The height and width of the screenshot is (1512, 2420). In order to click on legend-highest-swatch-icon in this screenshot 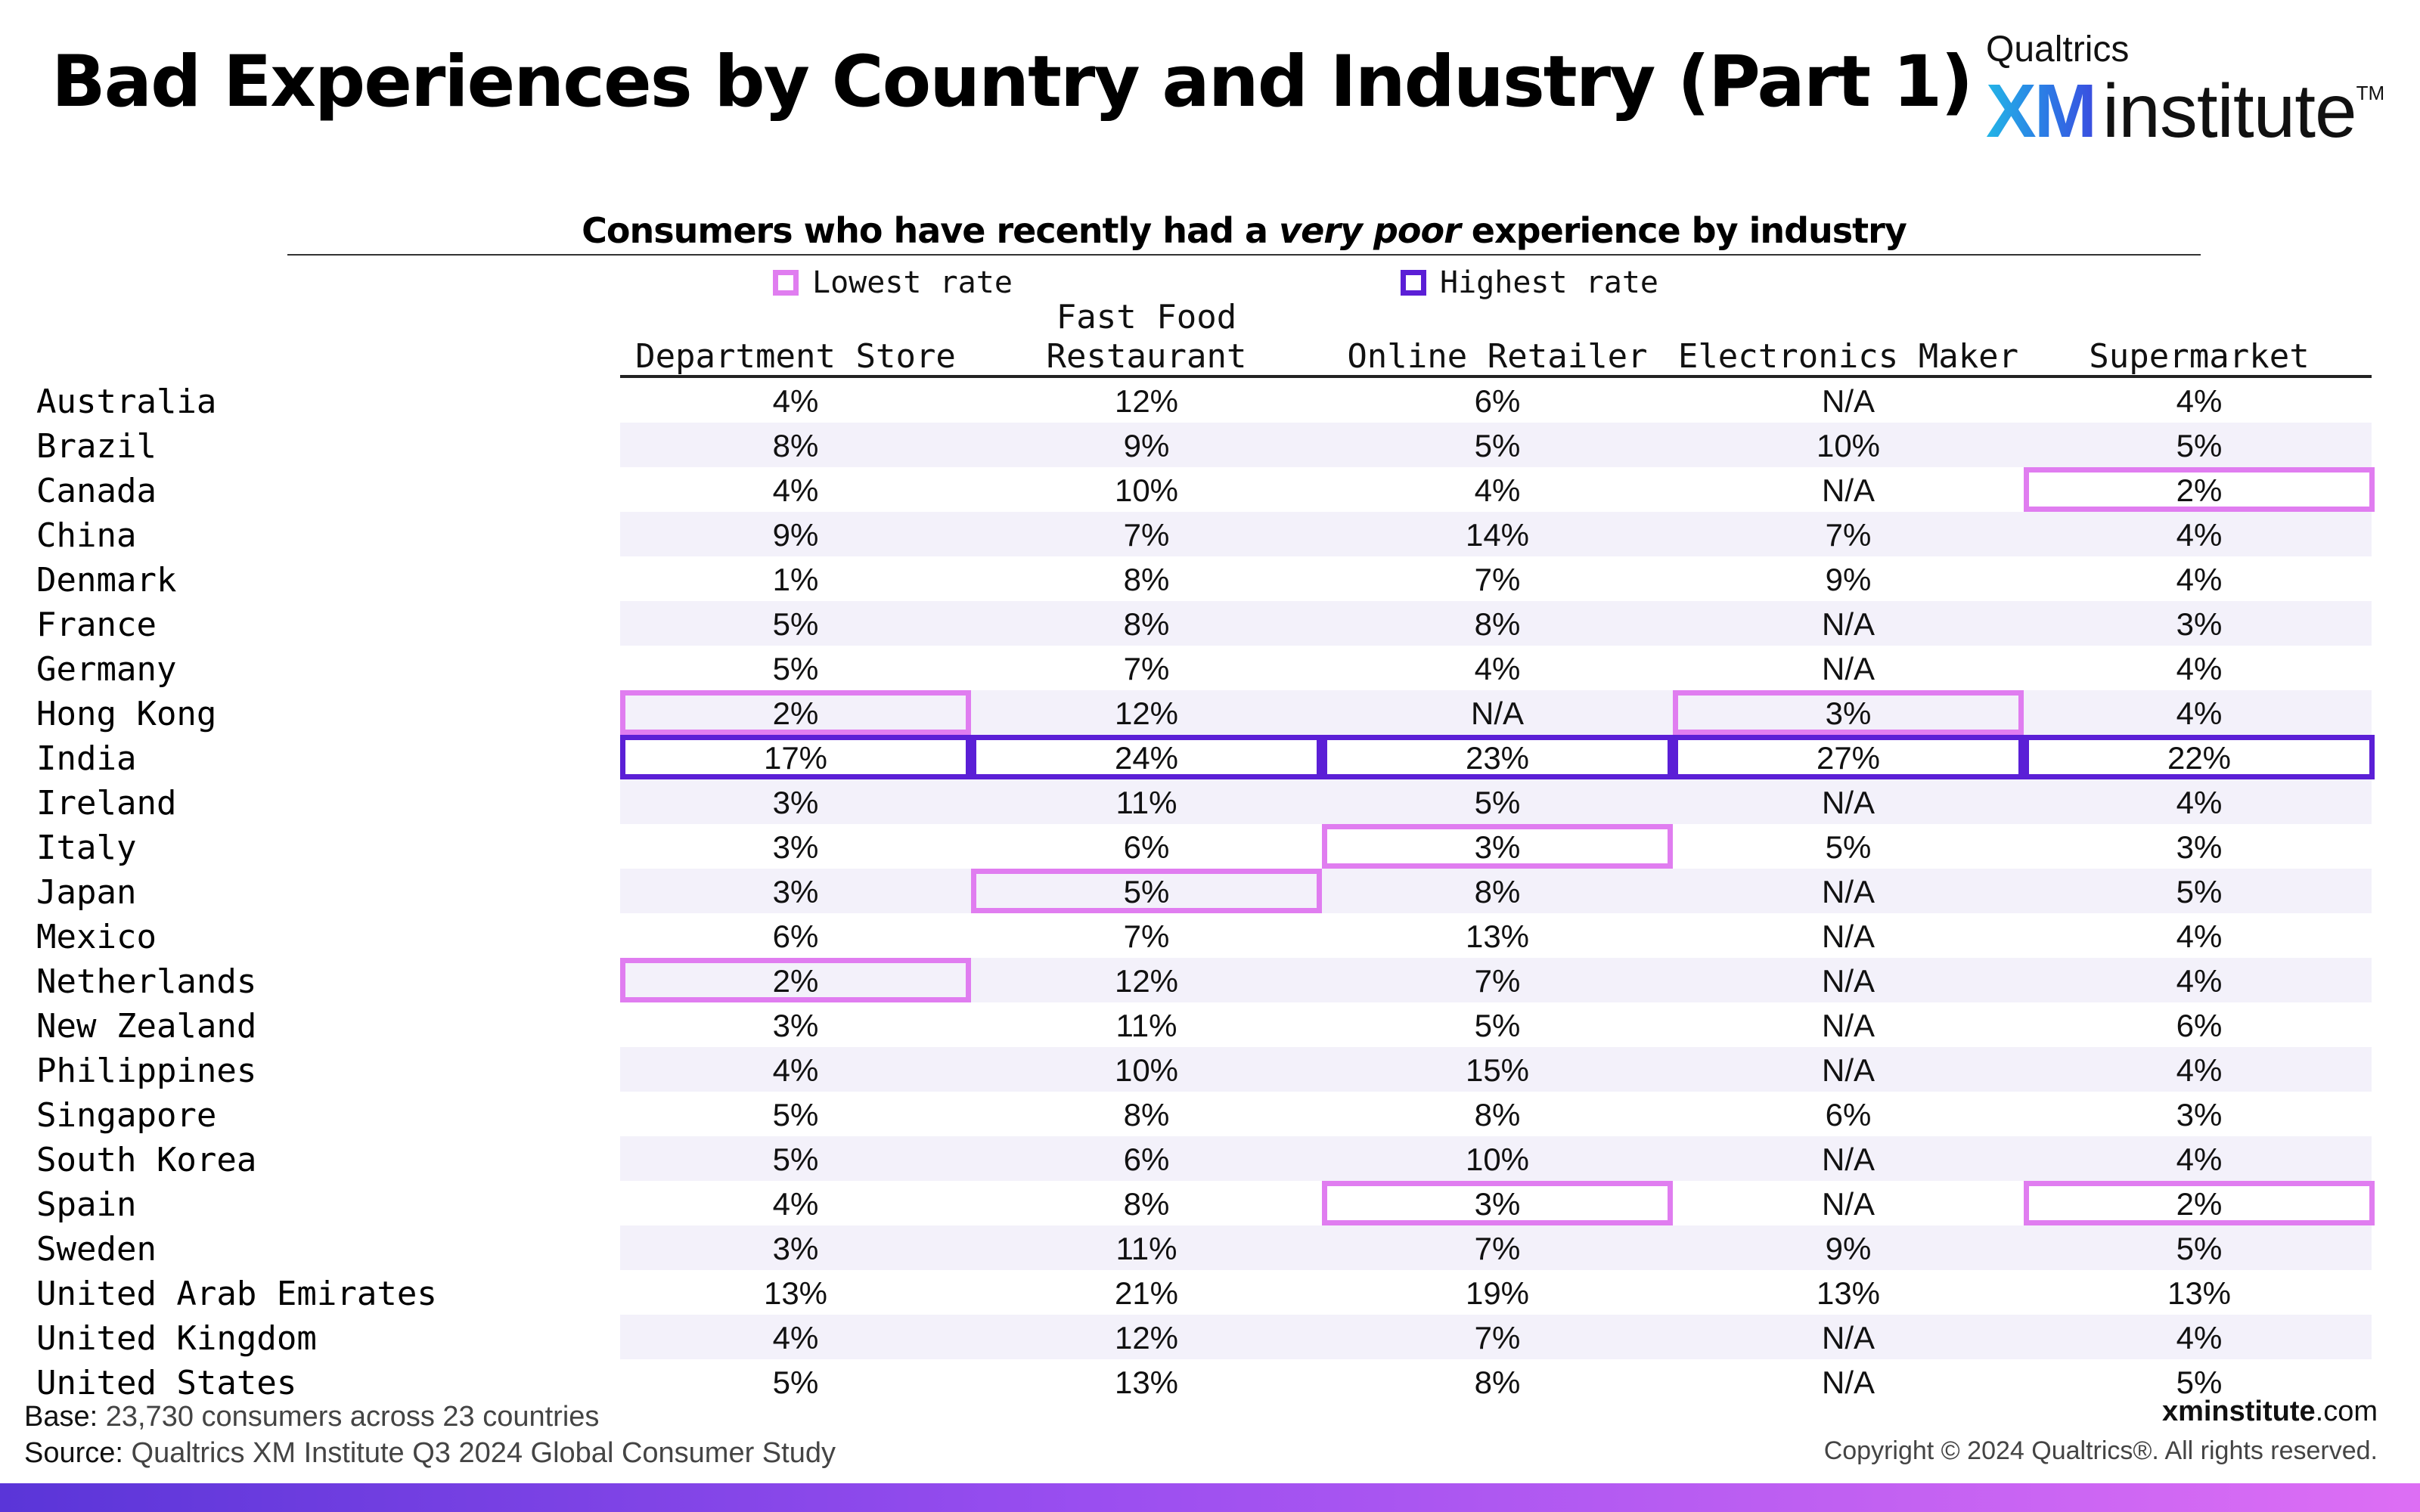, I will do `click(1413, 283)`.